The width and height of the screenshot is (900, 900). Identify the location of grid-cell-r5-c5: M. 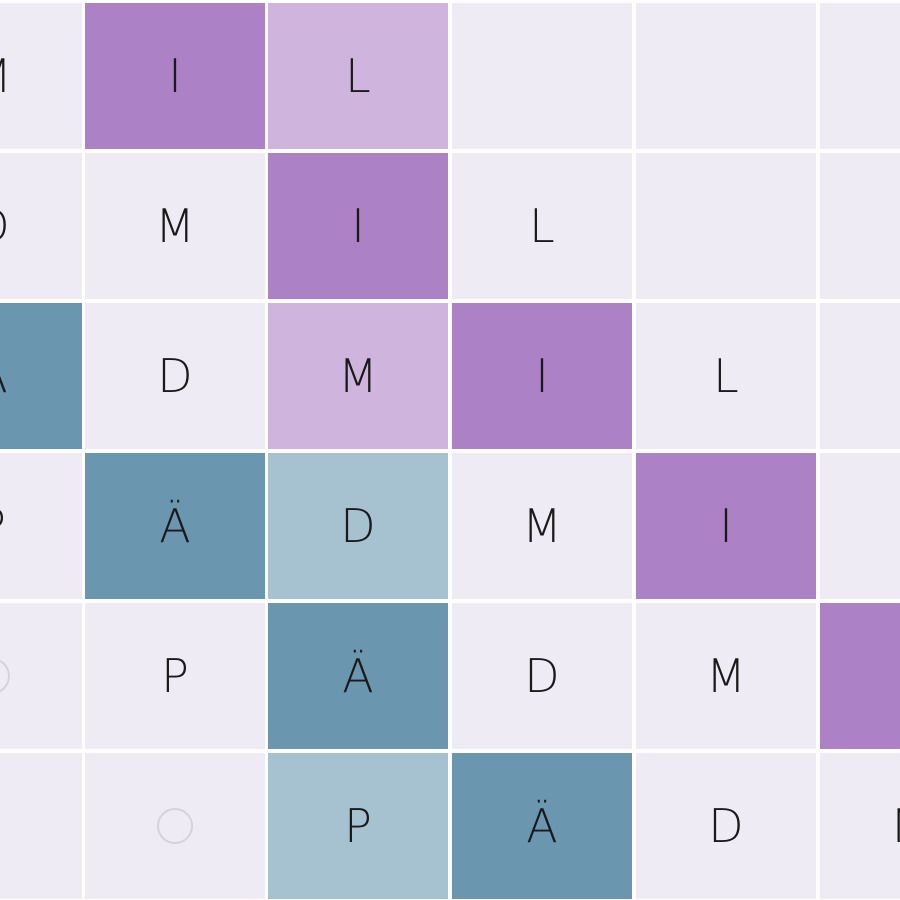
(726, 676).